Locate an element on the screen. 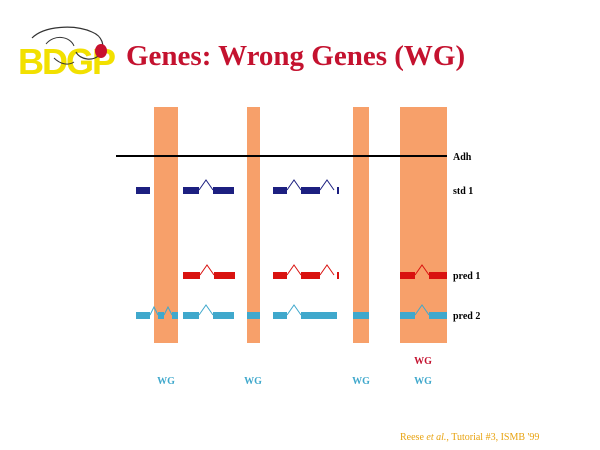 Image resolution: width=600 pixels, height=450 pixels. pred2-track is located at coordinates (291, 311).